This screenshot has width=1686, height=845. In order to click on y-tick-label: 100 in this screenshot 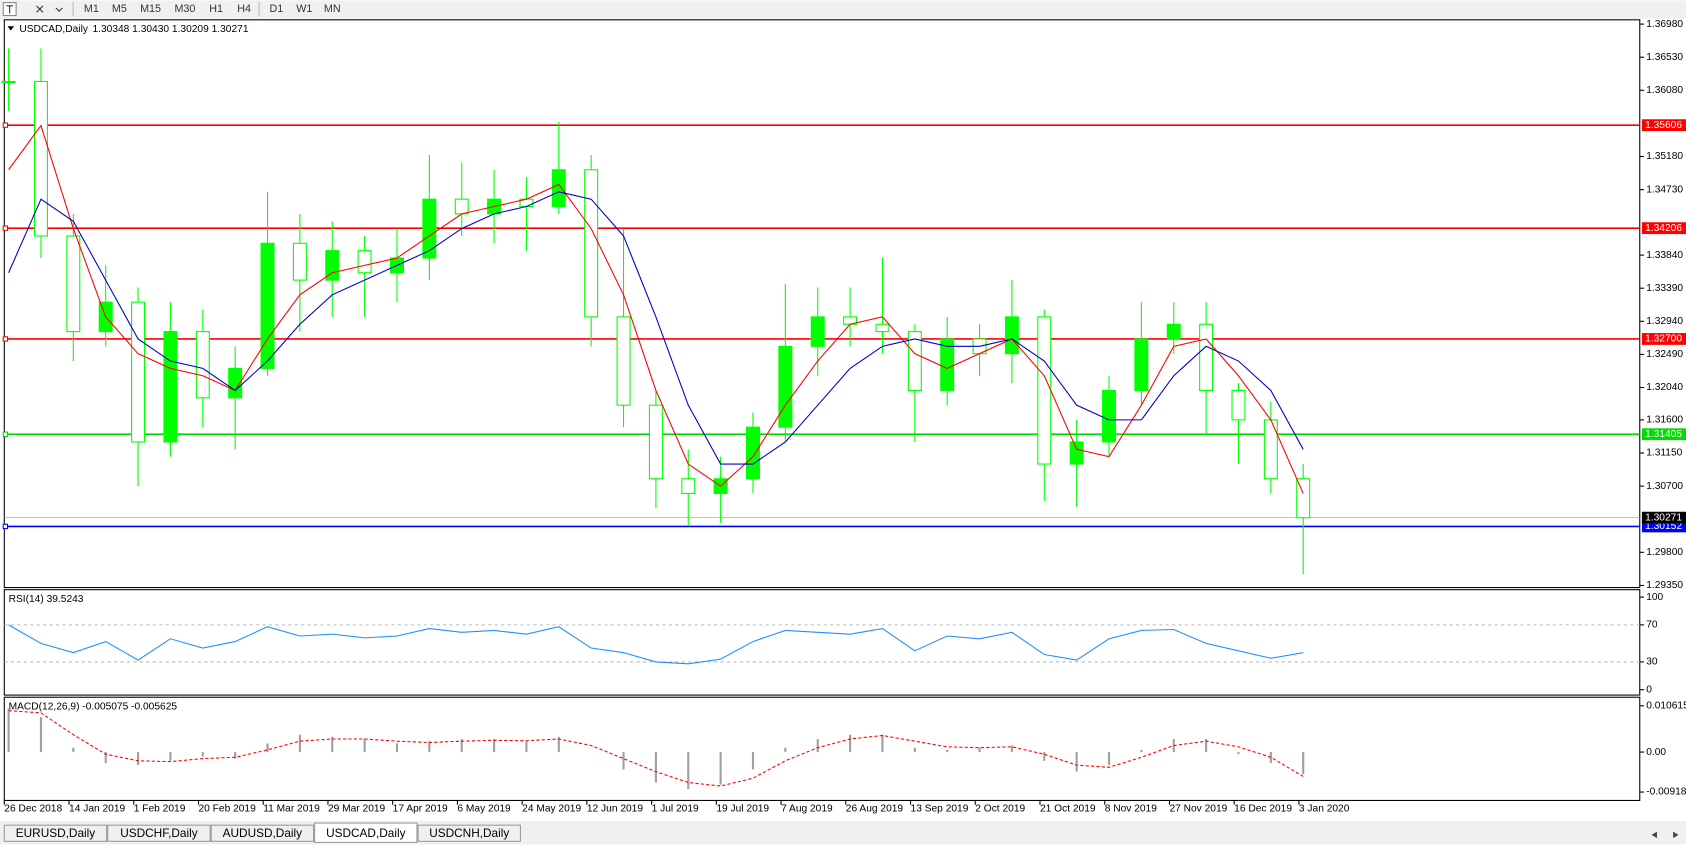, I will do `click(1654, 597)`.